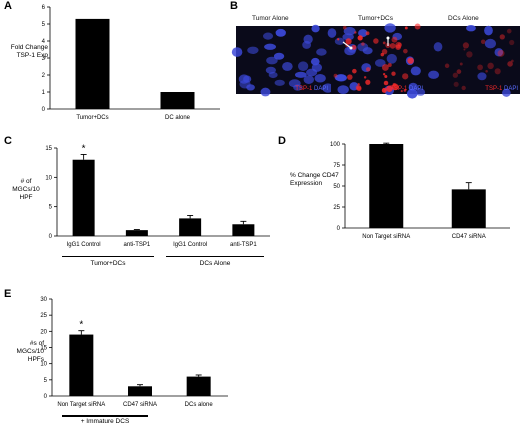  I want to click on chart-a-ylabel: Fold Change TSP-1 Exp, so click(29, 51).